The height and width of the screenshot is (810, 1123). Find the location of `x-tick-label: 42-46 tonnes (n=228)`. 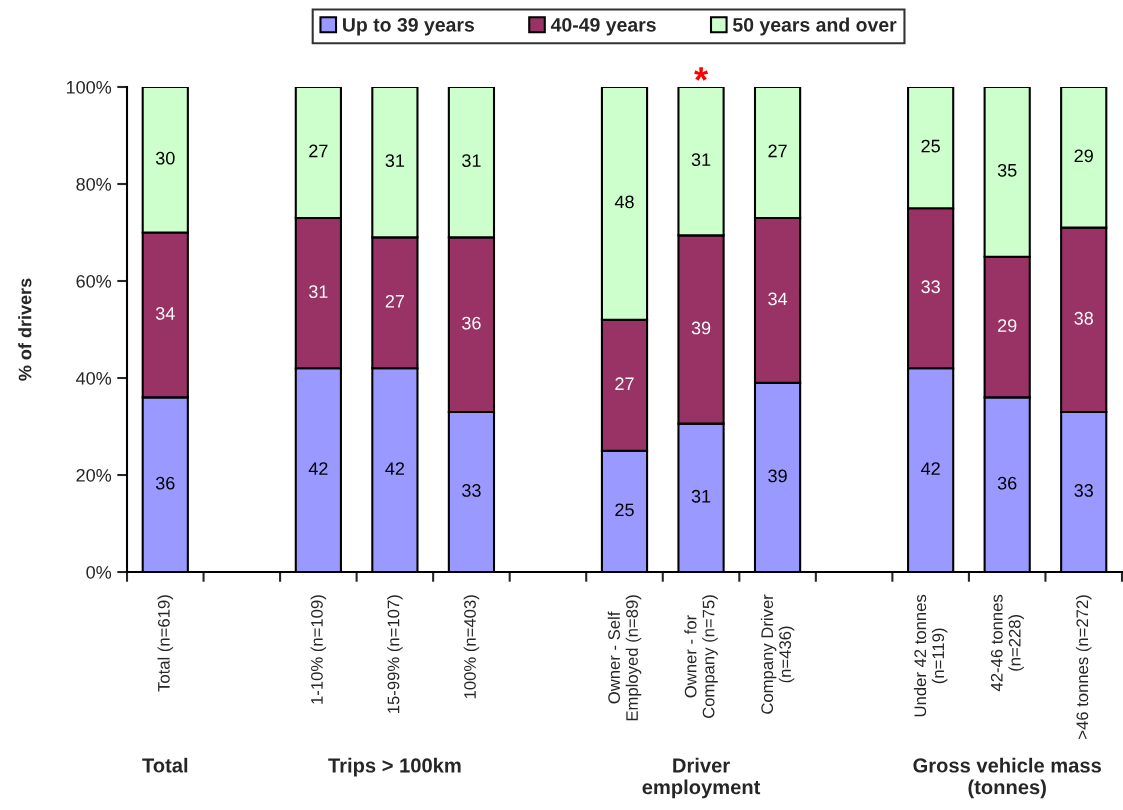

x-tick-label: 42-46 tonnes (n=228) is located at coordinates (1007, 643).